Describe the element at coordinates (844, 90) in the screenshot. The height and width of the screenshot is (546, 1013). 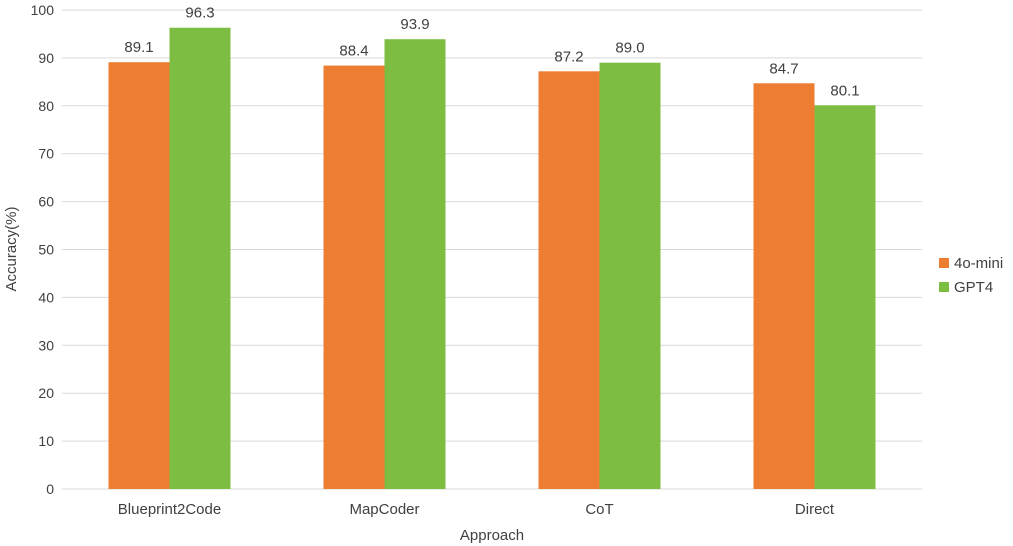
I see `data-label: 80.1` at that location.